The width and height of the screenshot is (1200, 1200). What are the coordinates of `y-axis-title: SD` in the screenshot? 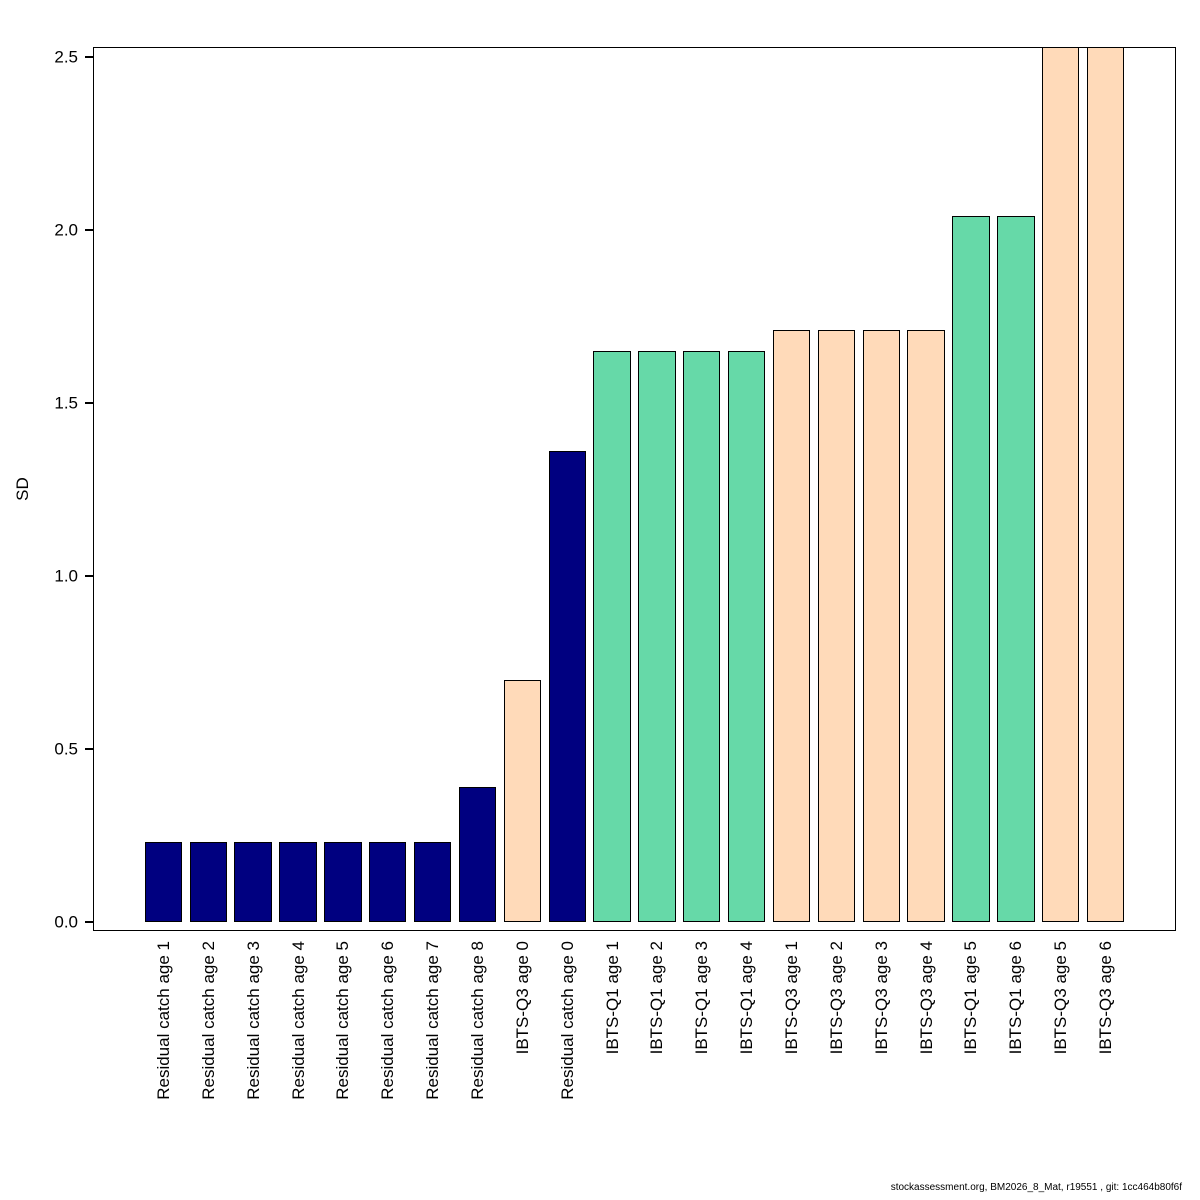 It's located at (22, 489).